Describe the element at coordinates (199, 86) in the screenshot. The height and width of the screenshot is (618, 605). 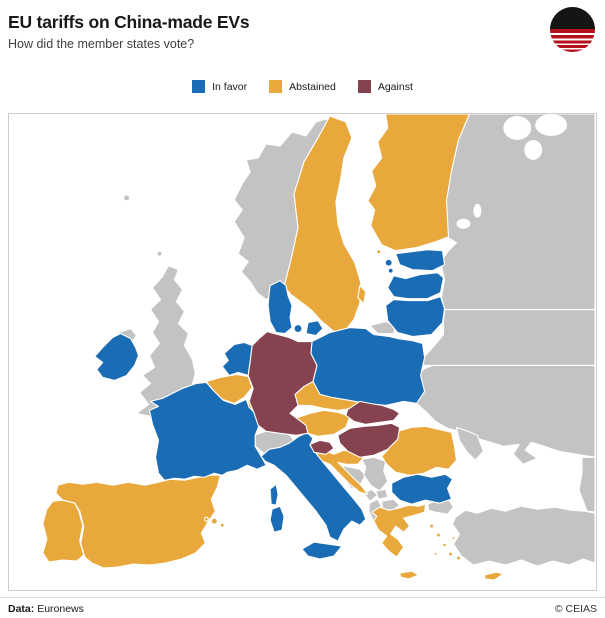
I see `in-favor-swatch-icon` at that location.